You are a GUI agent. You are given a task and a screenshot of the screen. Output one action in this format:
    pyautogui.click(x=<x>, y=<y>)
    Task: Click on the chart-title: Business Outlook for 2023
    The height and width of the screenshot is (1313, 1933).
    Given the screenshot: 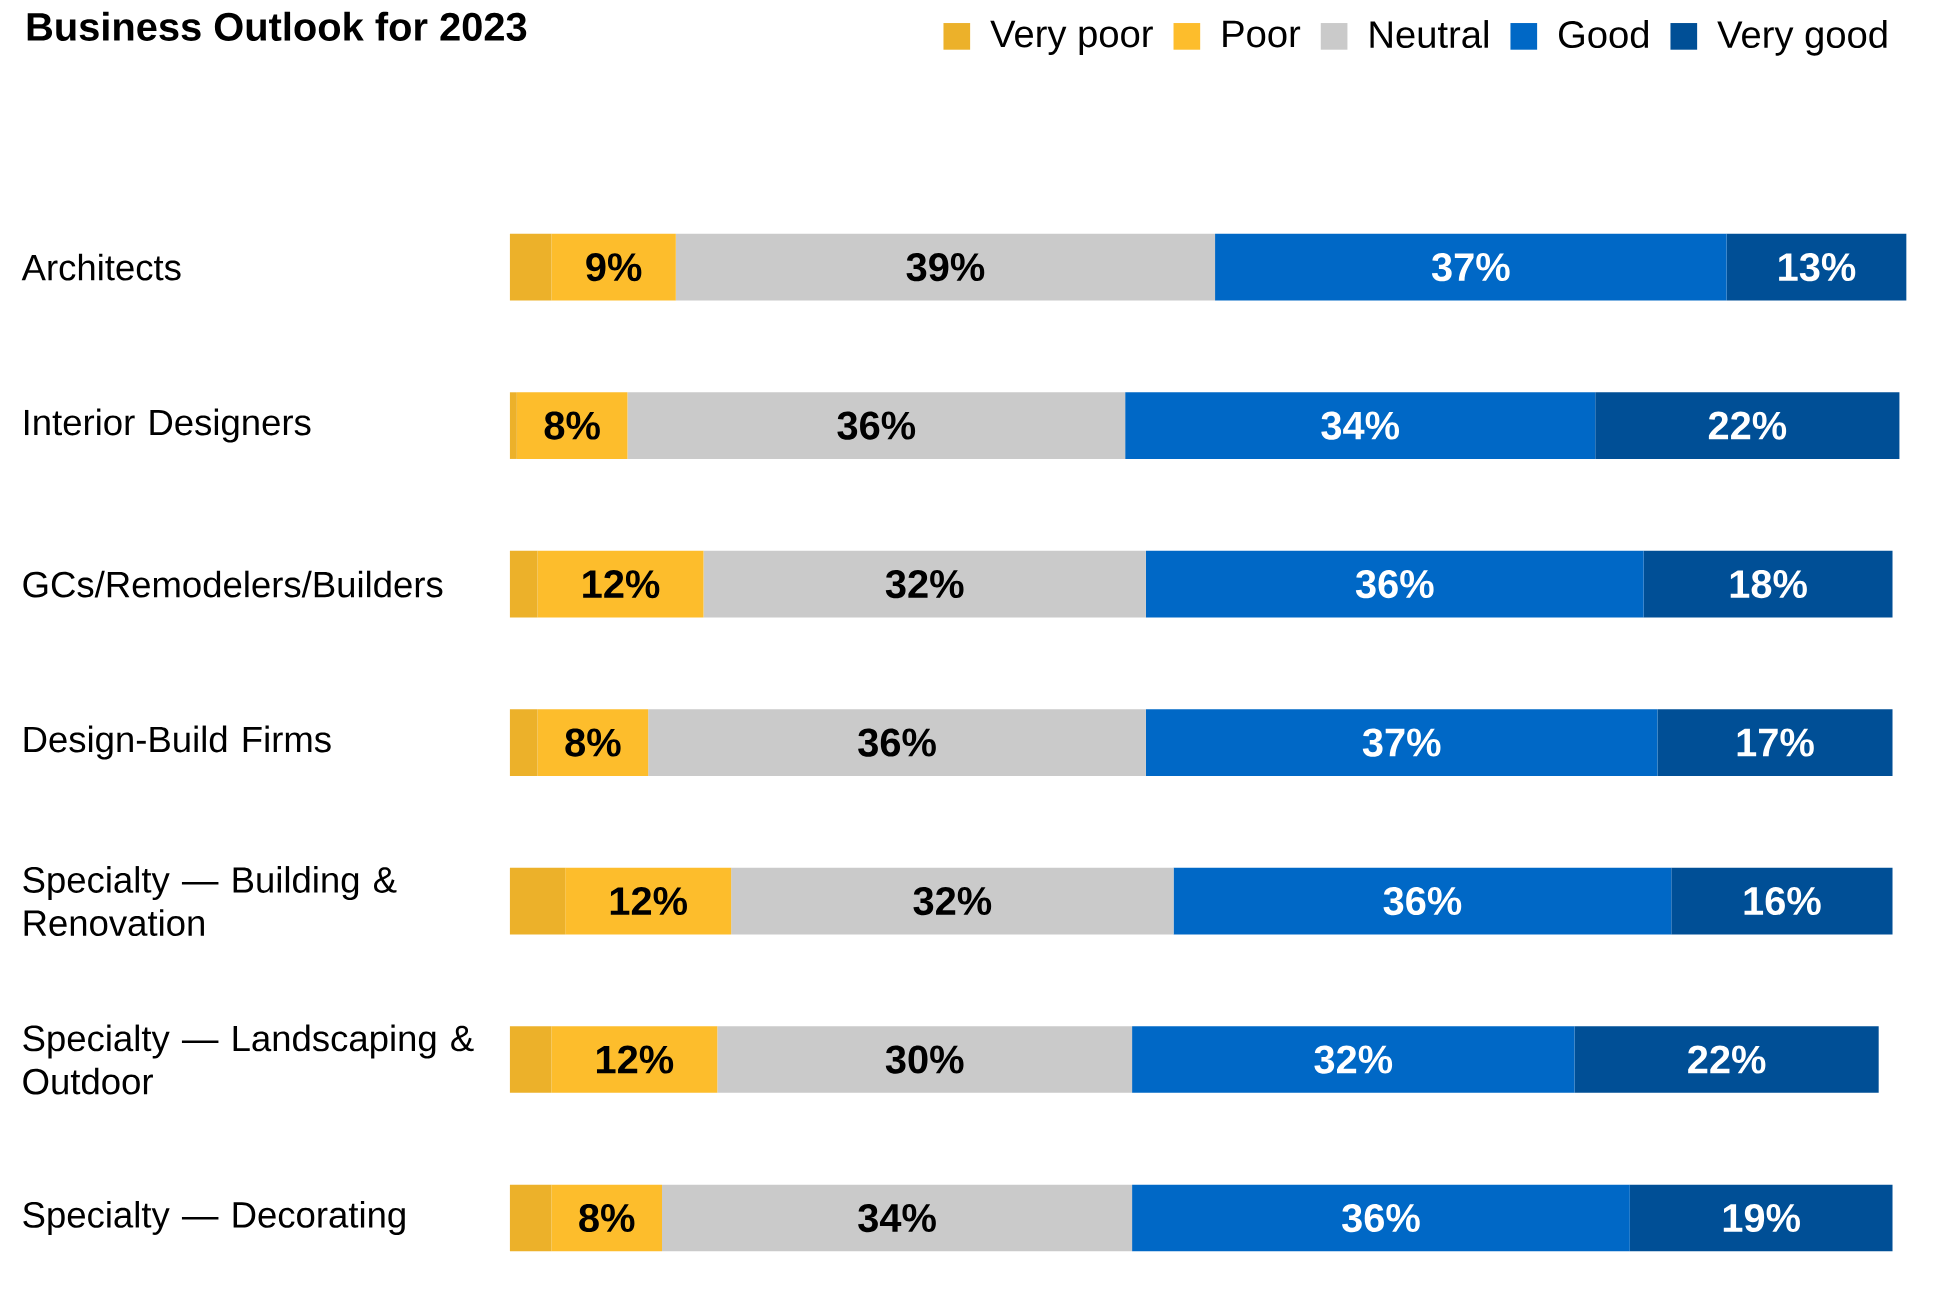 What is the action you would take?
    pyautogui.click(x=277, y=26)
    